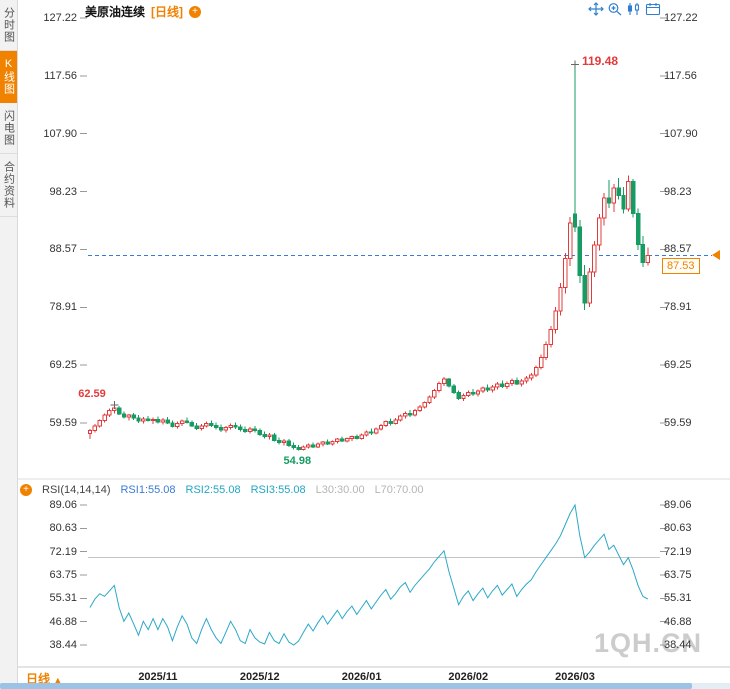  What do you see at coordinates (653, 9) in the screenshot?
I see `calendar-tool-button` at bounding box center [653, 9].